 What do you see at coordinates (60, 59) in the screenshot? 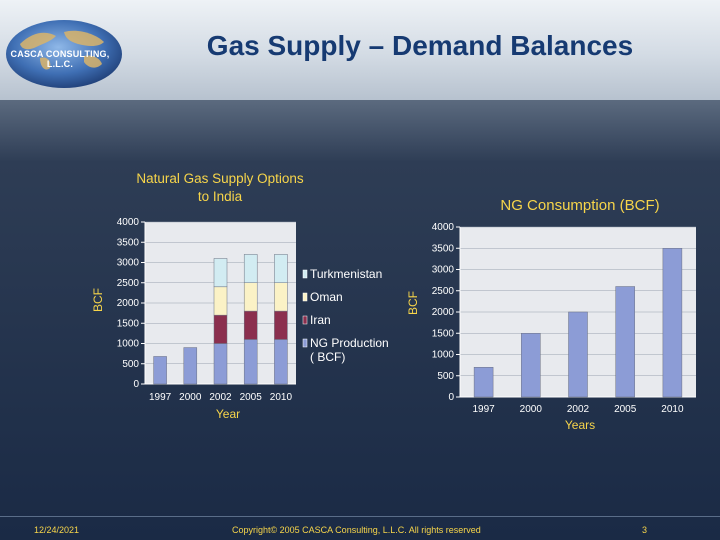
I see `logo-text: CASCA CONSULTING, L.L.C.` at bounding box center [60, 59].